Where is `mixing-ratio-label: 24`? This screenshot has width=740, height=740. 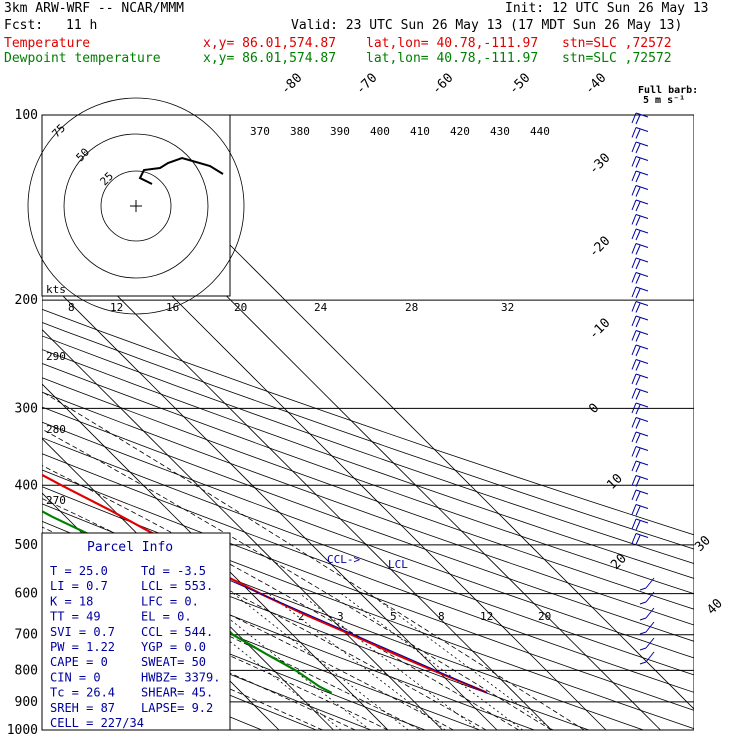 mixing-ratio-label: 24 is located at coordinates (321, 307).